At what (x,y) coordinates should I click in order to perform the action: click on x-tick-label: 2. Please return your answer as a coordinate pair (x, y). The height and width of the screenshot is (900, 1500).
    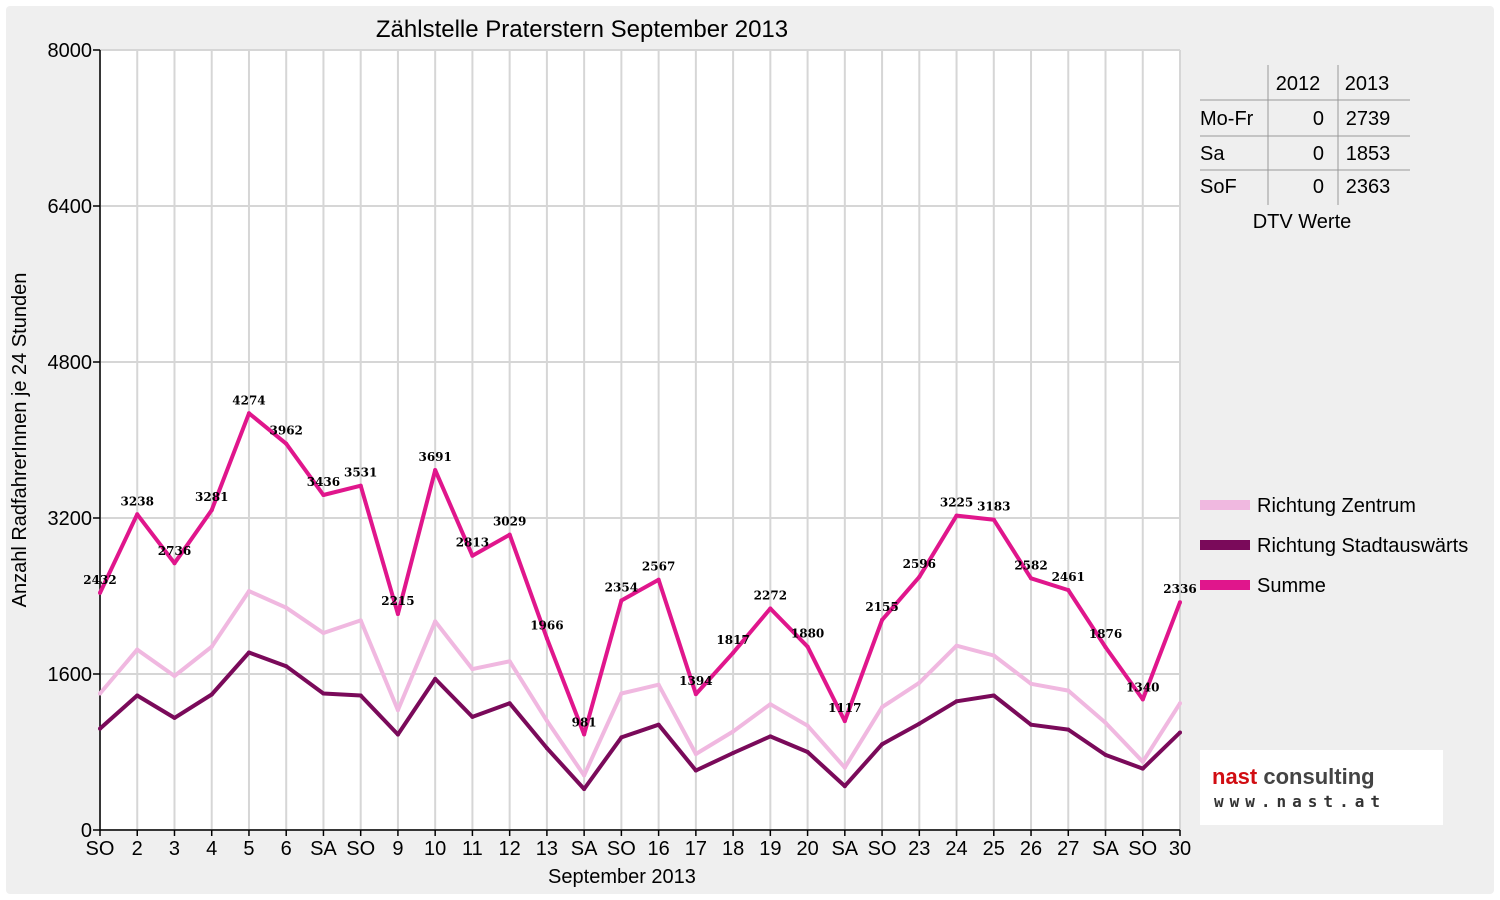
    Looking at the image, I should click on (137, 849).